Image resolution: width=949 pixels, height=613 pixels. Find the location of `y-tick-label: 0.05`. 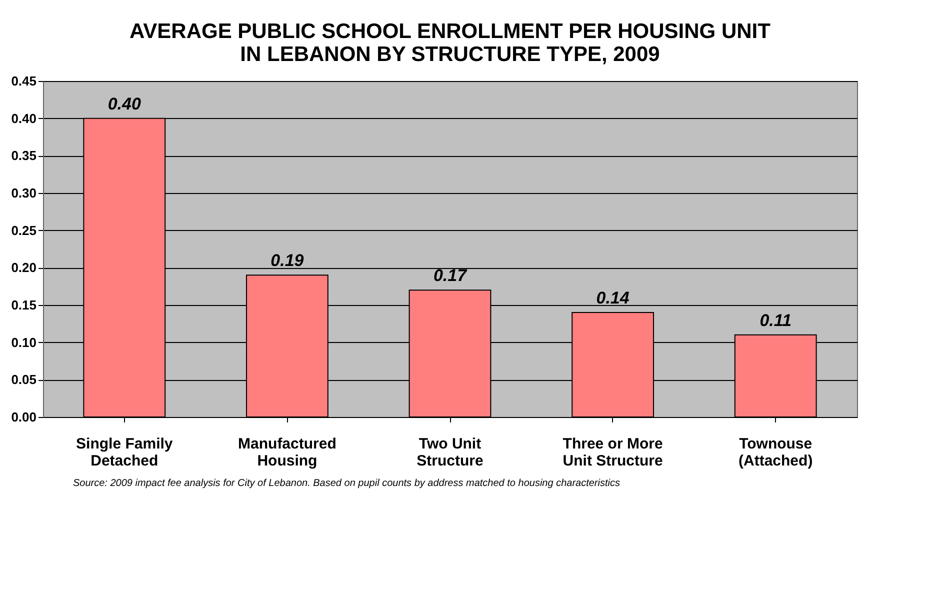

y-tick-label: 0.05 is located at coordinates (23, 380).